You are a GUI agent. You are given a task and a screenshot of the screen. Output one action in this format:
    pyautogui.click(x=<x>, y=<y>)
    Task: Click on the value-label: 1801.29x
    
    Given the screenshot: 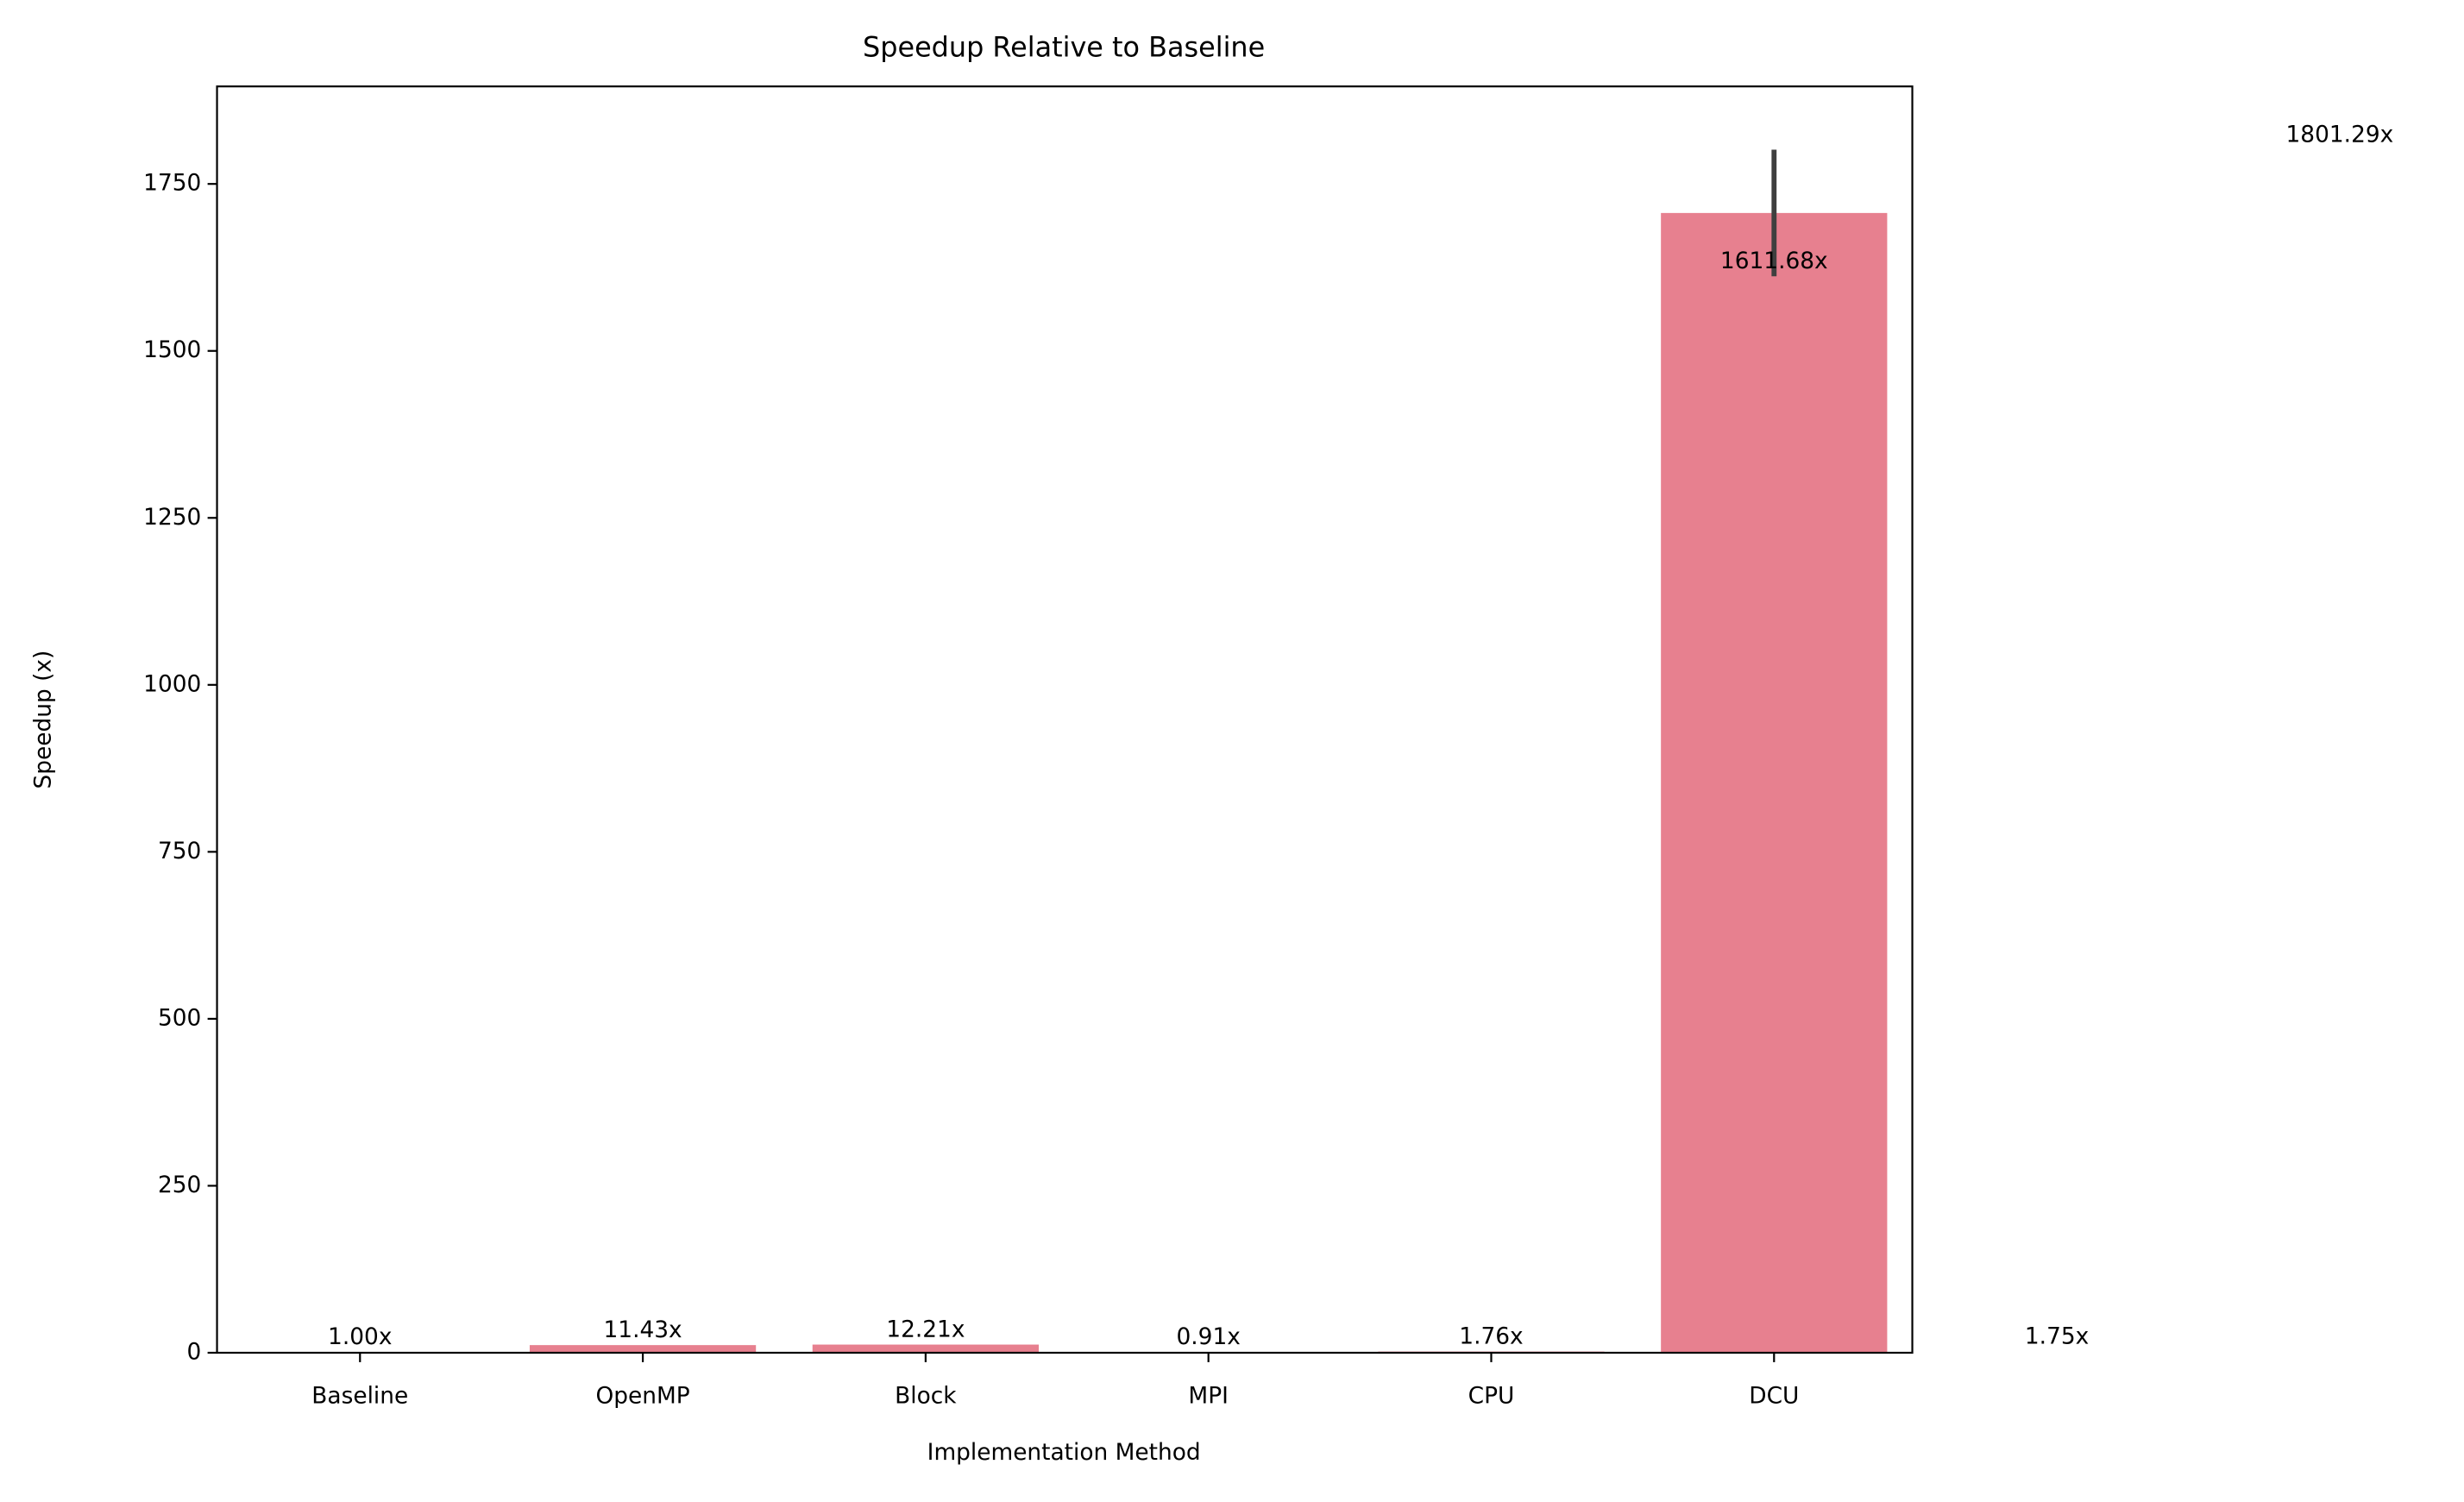 What is the action you would take?
    pyautogui.click(x=2340, y=134)
    